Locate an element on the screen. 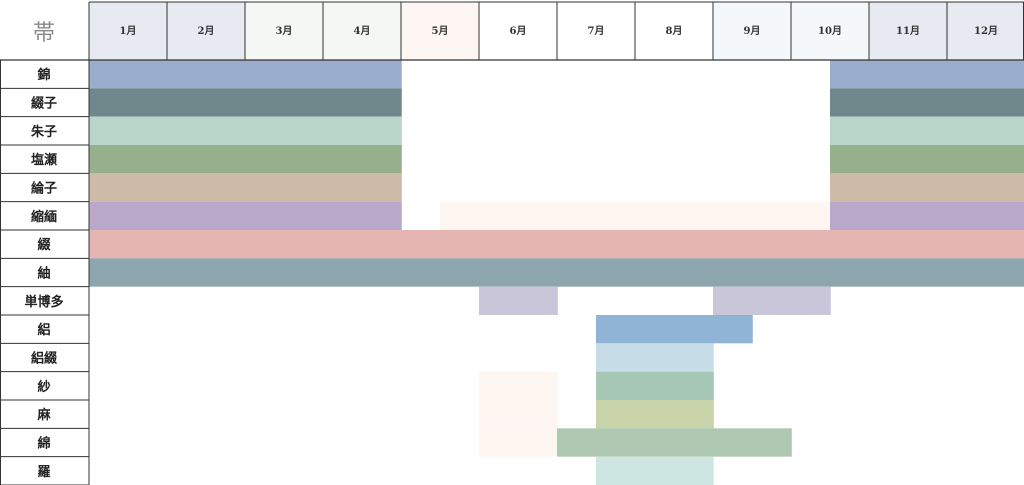  row-label: 絽綴 is located at coordinates (44, 359).